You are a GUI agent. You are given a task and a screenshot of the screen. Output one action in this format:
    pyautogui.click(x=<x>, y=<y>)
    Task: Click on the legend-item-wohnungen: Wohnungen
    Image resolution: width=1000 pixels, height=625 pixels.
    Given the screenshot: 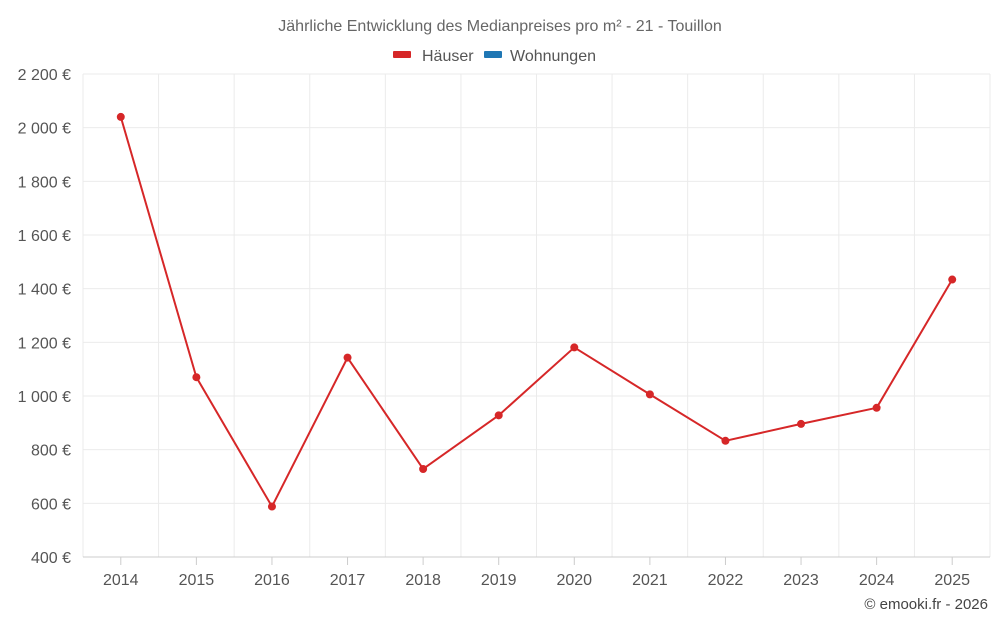 What is the action you would take?
    pyautogui.click(x=540, y=56)
    